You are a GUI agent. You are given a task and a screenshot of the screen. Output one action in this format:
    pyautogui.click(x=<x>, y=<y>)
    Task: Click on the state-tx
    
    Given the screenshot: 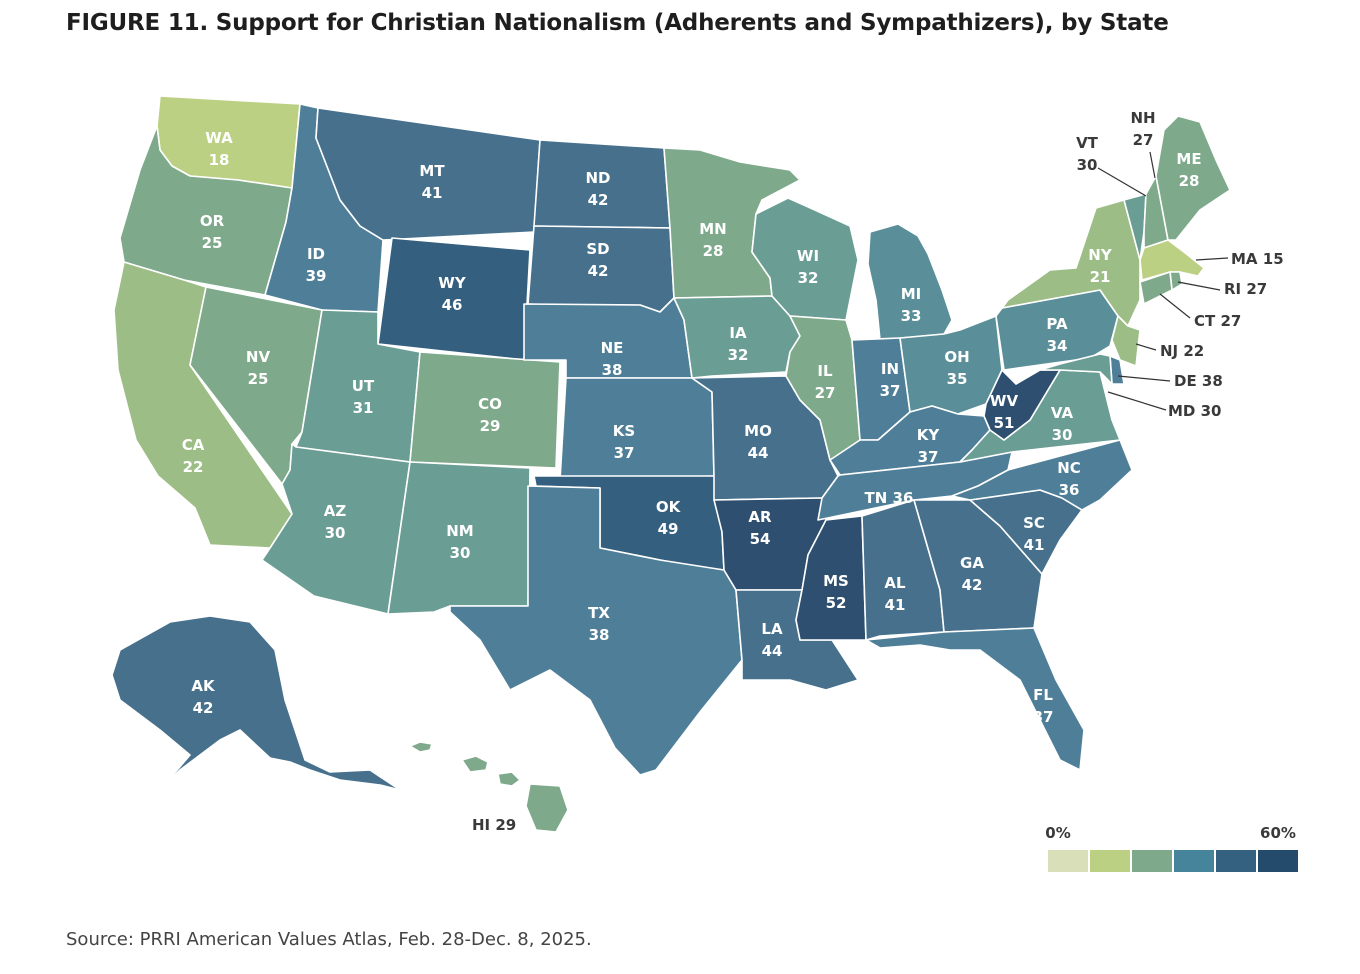 What is the action you would take?
    pyautogui.click(x=596, y=630)
    